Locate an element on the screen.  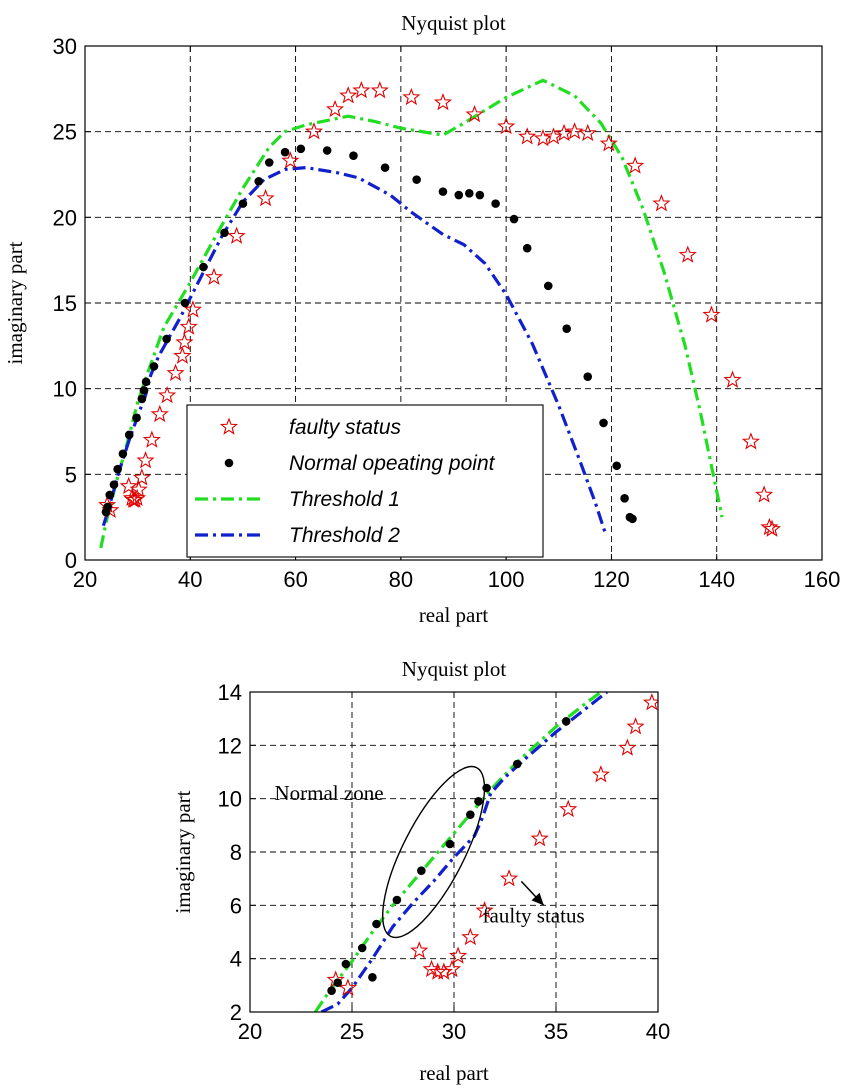
x-tick-label: 25 is located at coordinates (352, 1031).